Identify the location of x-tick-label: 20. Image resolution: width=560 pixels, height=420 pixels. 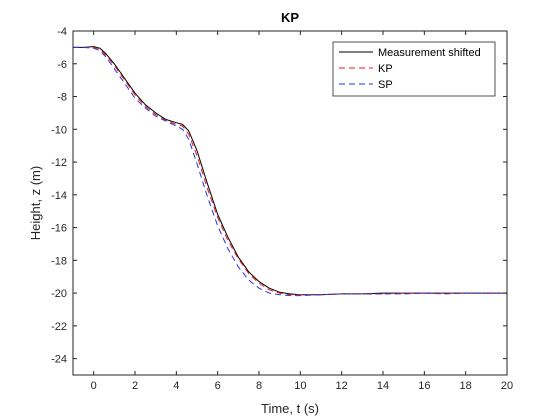
(507, 386).